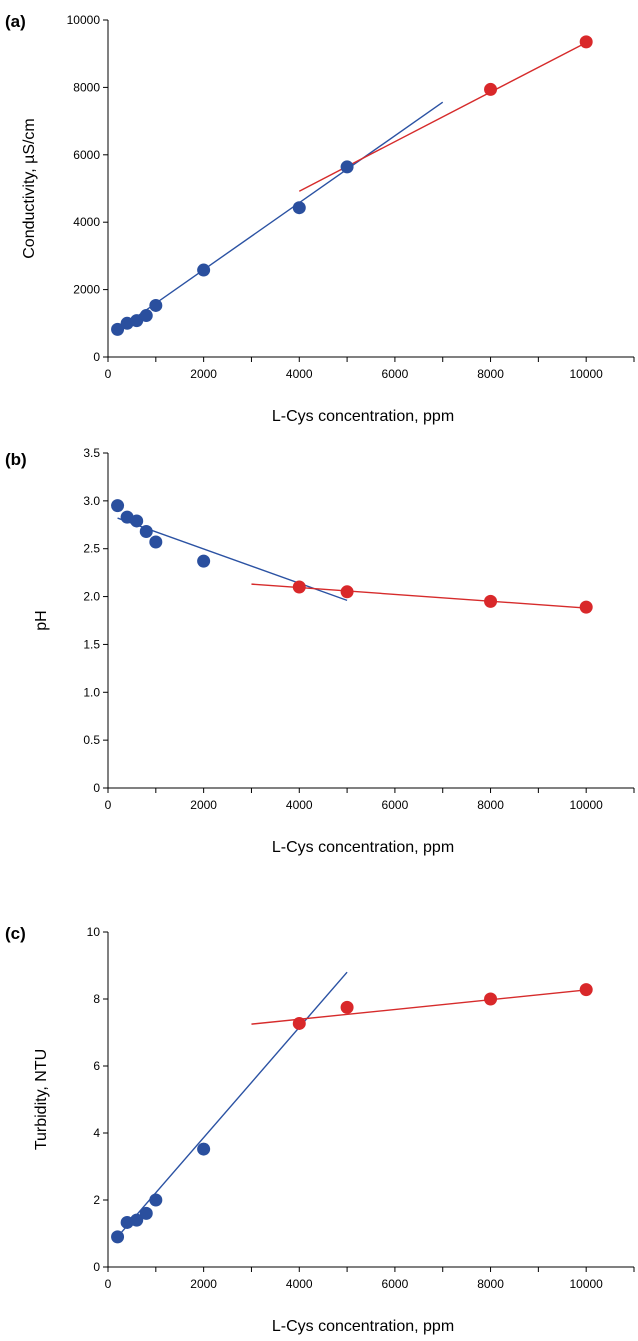  Describe the element at coordinates (91, 692) in the screenshot. I see `y-tick-label: 1.0` at that location.